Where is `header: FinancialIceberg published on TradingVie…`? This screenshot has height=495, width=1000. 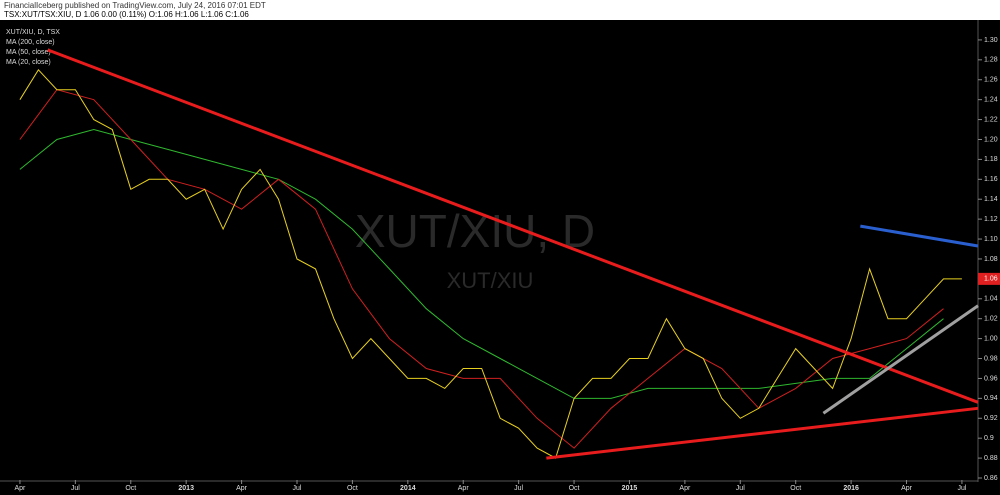 header: FinancialIceberg published on TradingVie… is located at coordinates (135, 5).